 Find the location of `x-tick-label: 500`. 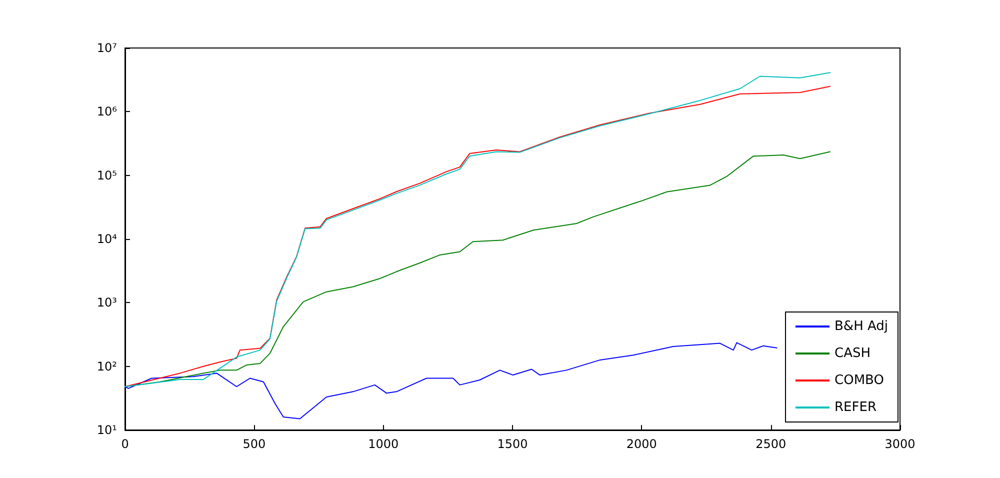

x-tick-label: 500 is located at coordinates (254, 444).